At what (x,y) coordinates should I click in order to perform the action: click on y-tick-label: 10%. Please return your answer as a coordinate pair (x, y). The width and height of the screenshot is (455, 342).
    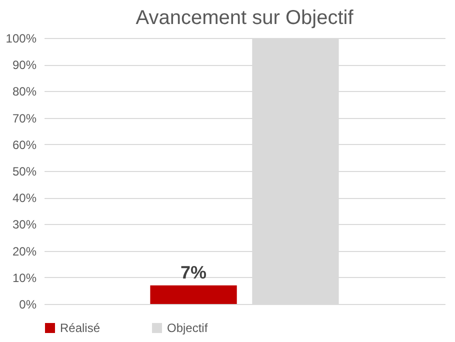
    Looking at the image, I should click on (24, 277).